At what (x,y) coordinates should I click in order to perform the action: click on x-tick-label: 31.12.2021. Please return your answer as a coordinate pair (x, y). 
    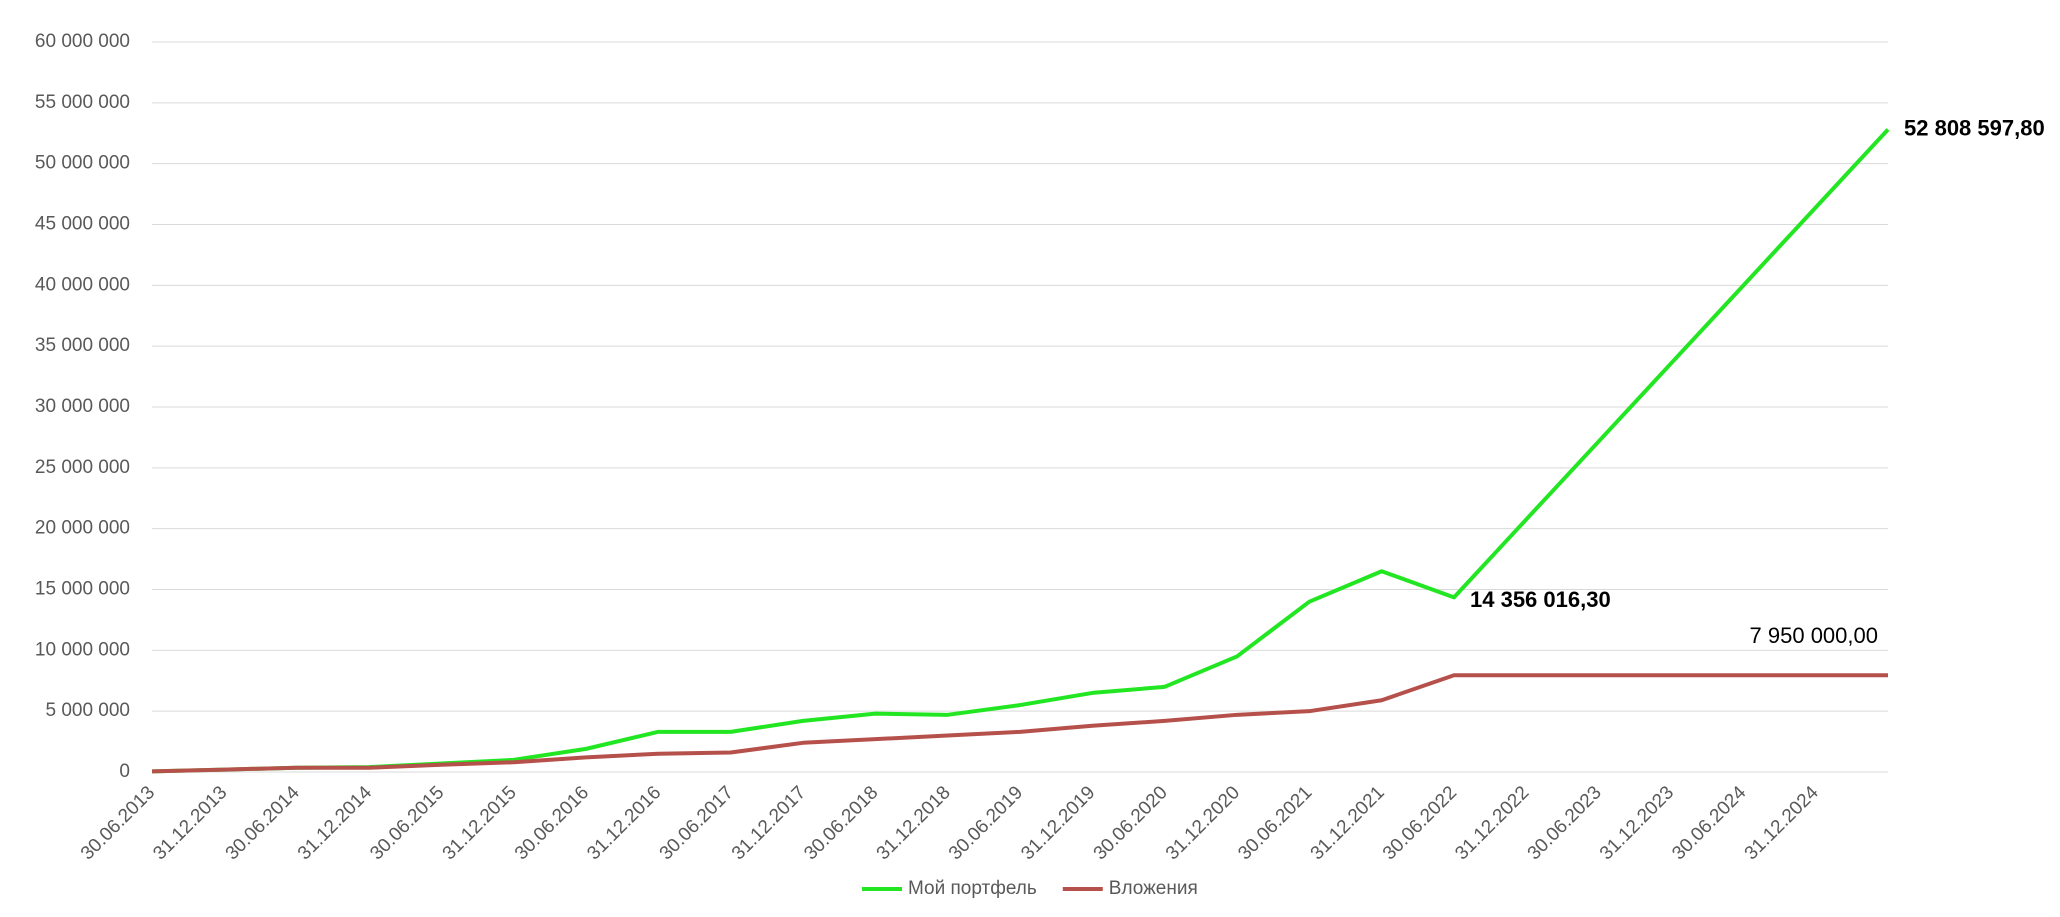
    Looking at the image, I should click on (1348, 823).